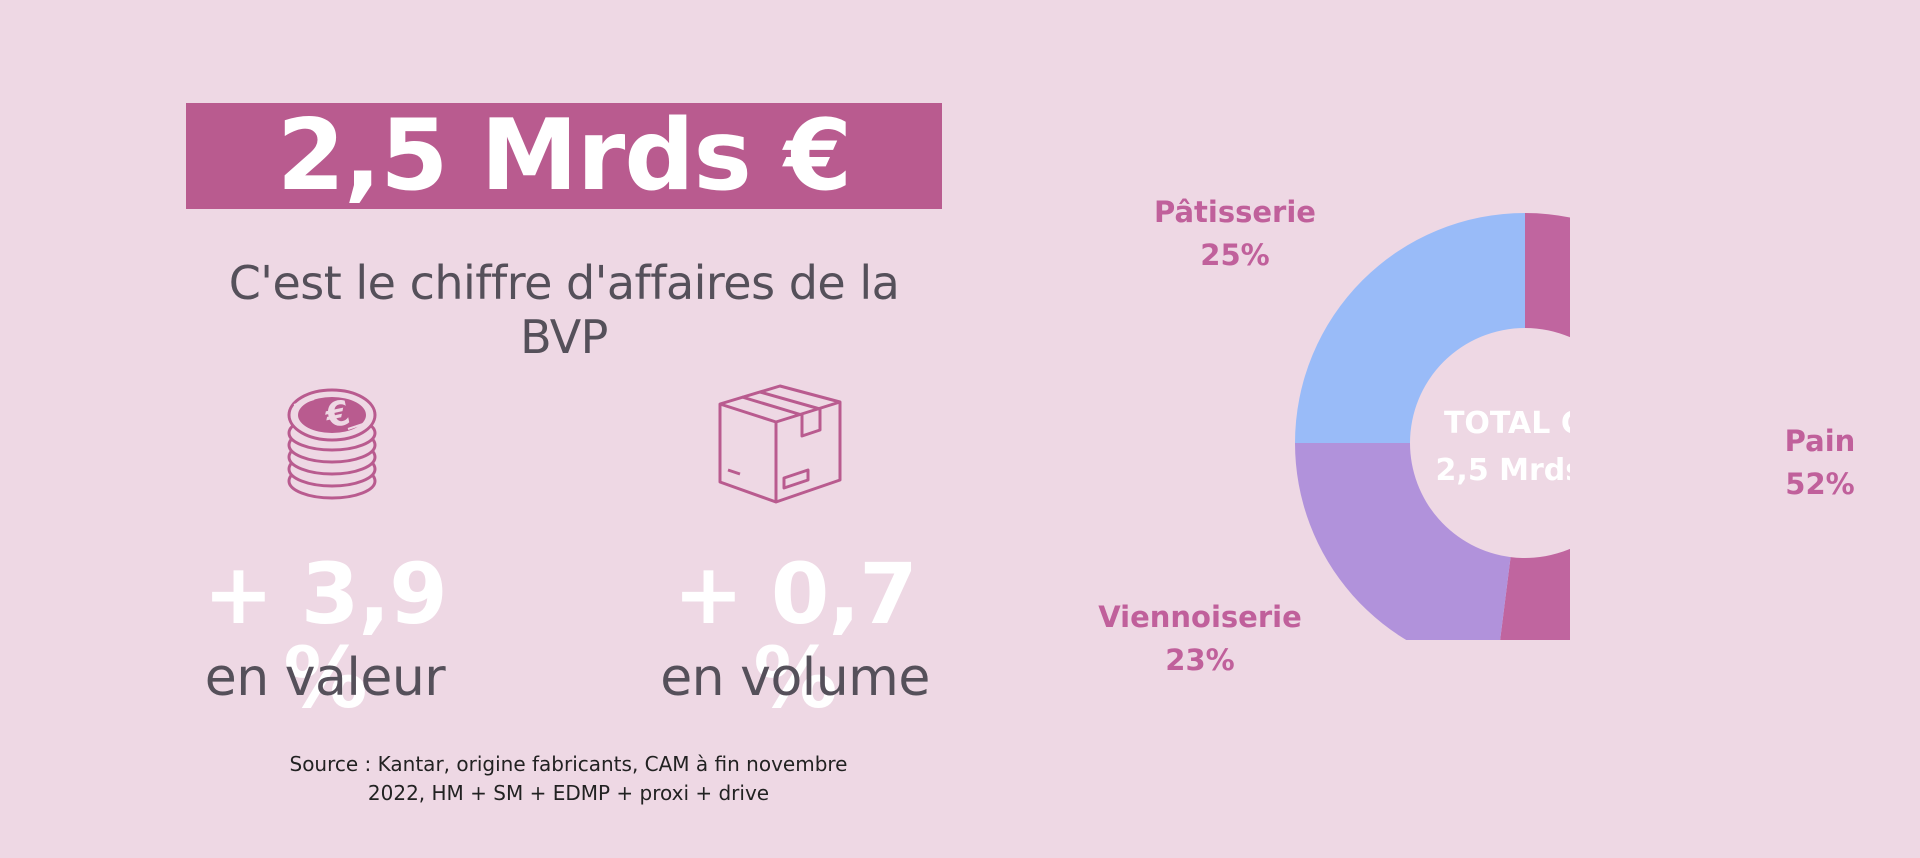 This screenshot has width=1920, height=858. Describe the element at coordinates (1820, 463) in the screenshot. I see `slice-label-pain: Pain 52%` at that location.